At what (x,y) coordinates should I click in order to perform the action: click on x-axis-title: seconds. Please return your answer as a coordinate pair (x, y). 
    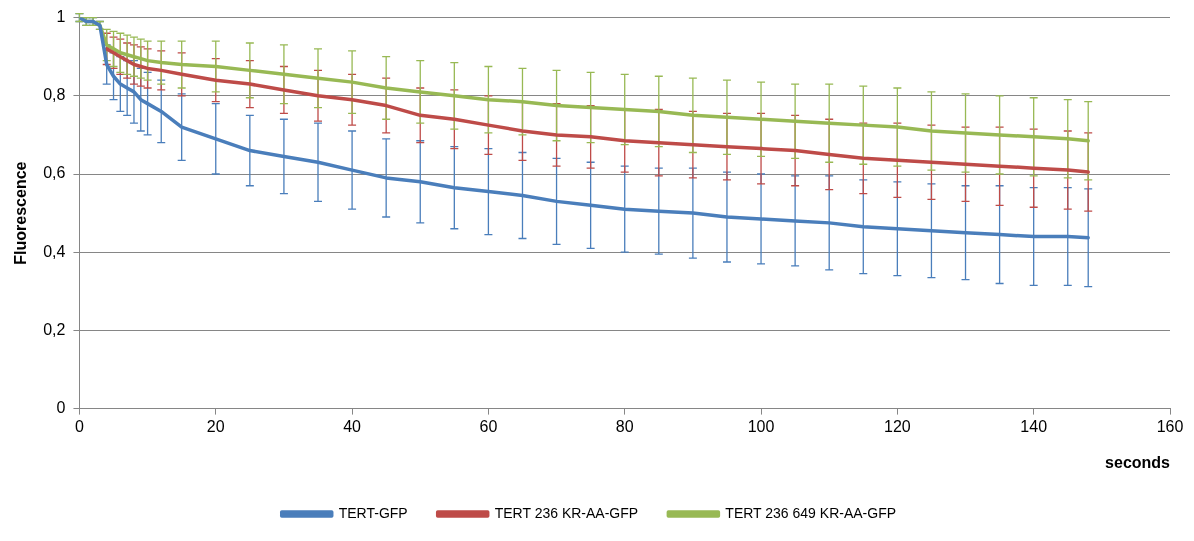
    Looking at the image, I should click on (1138, 462).